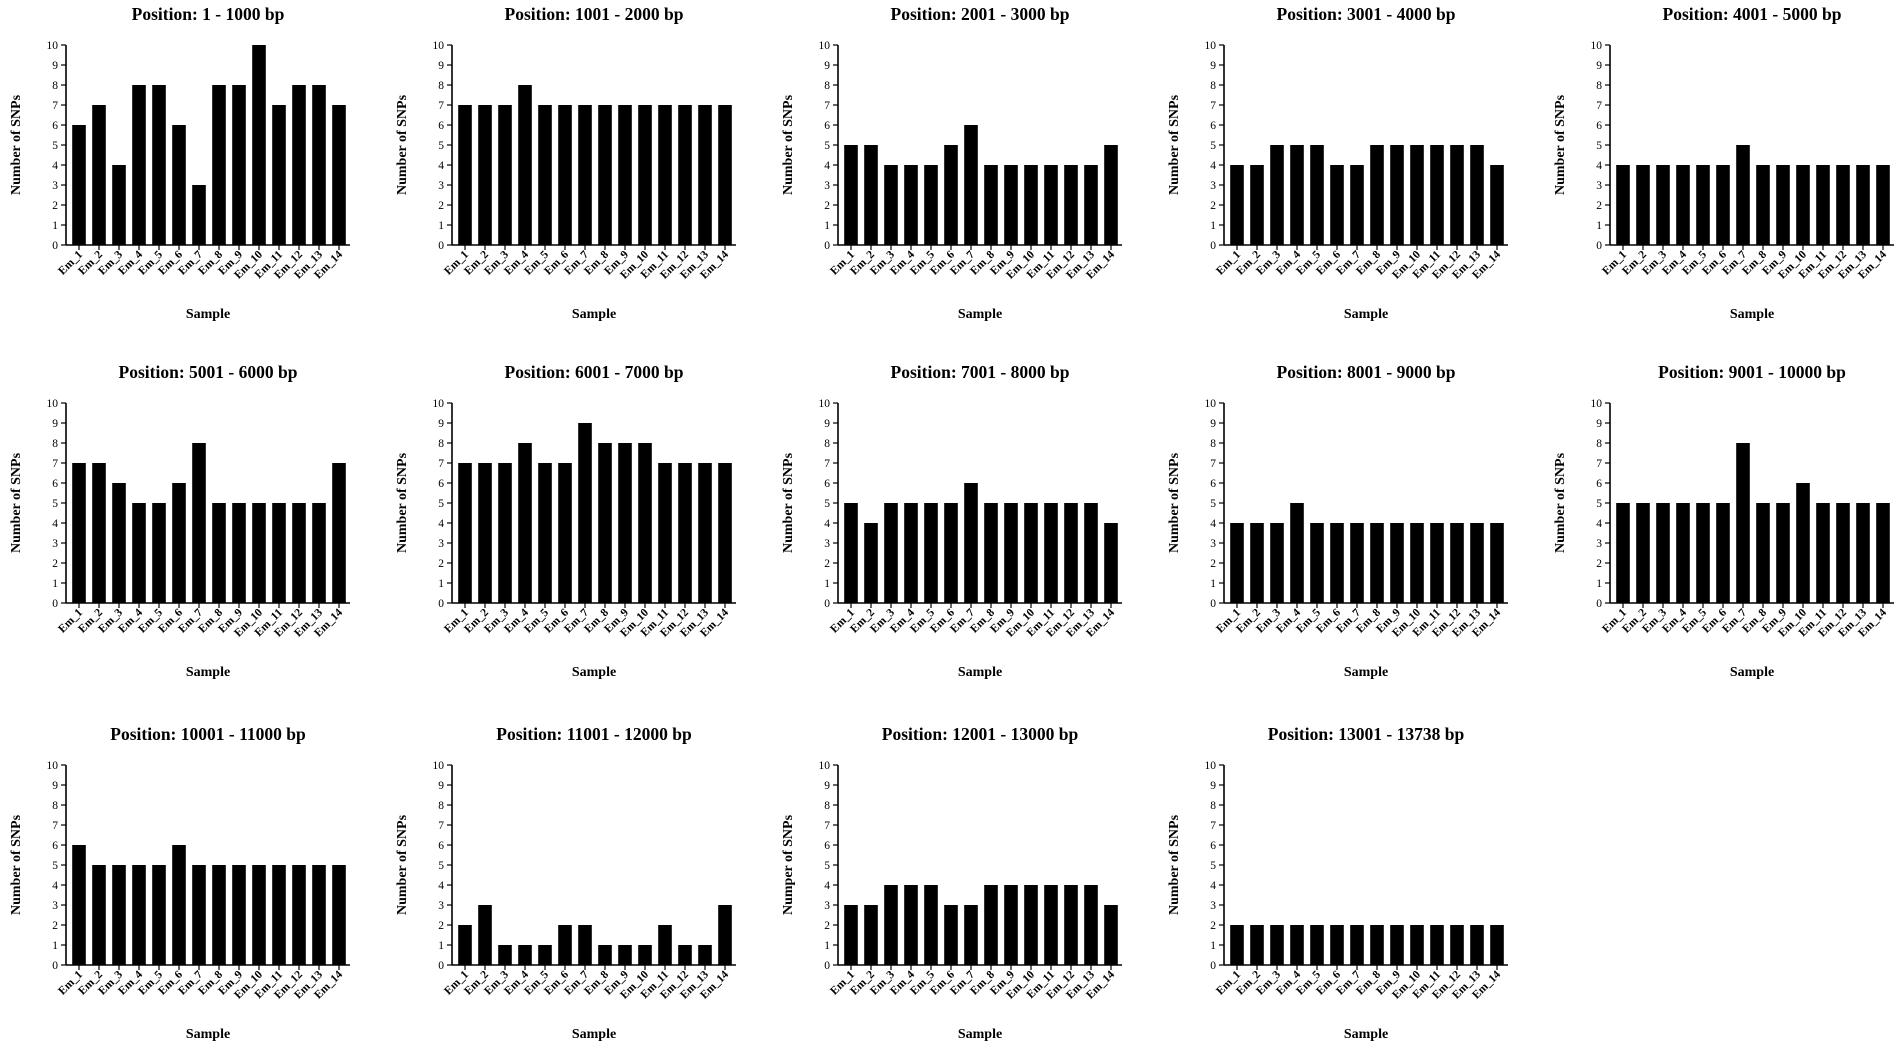 This screenshot has width=1902, height=1055. I want to click on chart-title: Position: 1001 - 2000 bp, so click(594, 14).